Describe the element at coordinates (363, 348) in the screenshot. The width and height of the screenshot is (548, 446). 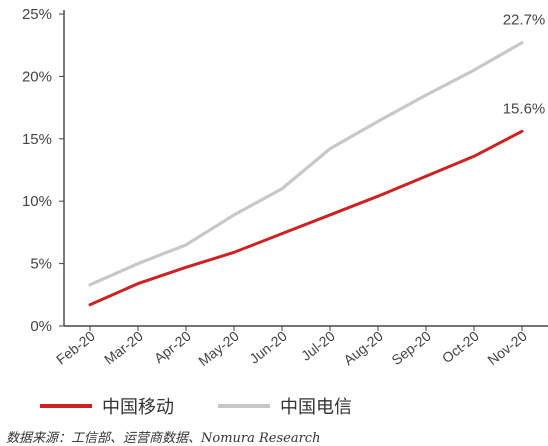
I see `x-tick-label: Aug-20` at that location.